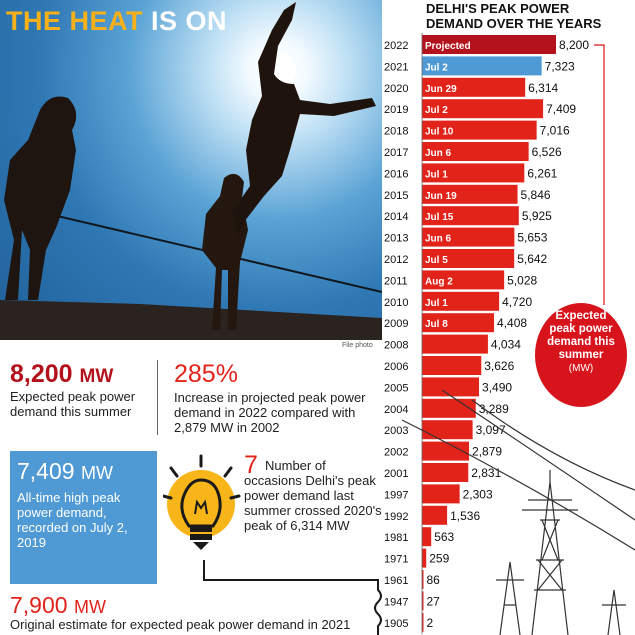 Image resolution: width=635 pixels, height=635 pixels. What do you see at coordinates (537, 216) in the screenshot?
I see `value-label-2014: 5,925` at bounding box center [537, 216].